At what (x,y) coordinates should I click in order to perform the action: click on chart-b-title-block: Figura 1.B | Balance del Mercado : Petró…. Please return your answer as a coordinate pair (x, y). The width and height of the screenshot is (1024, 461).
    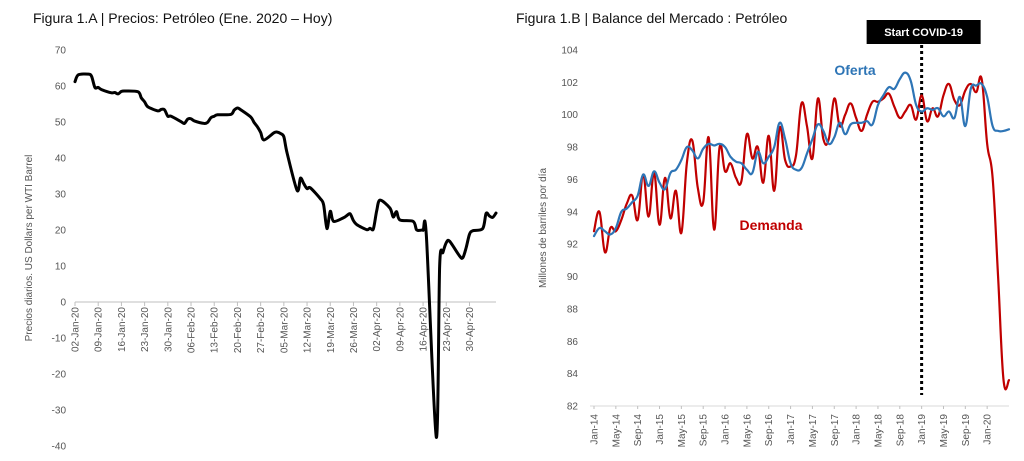
    Looking at the image, I should click on (651, 18).